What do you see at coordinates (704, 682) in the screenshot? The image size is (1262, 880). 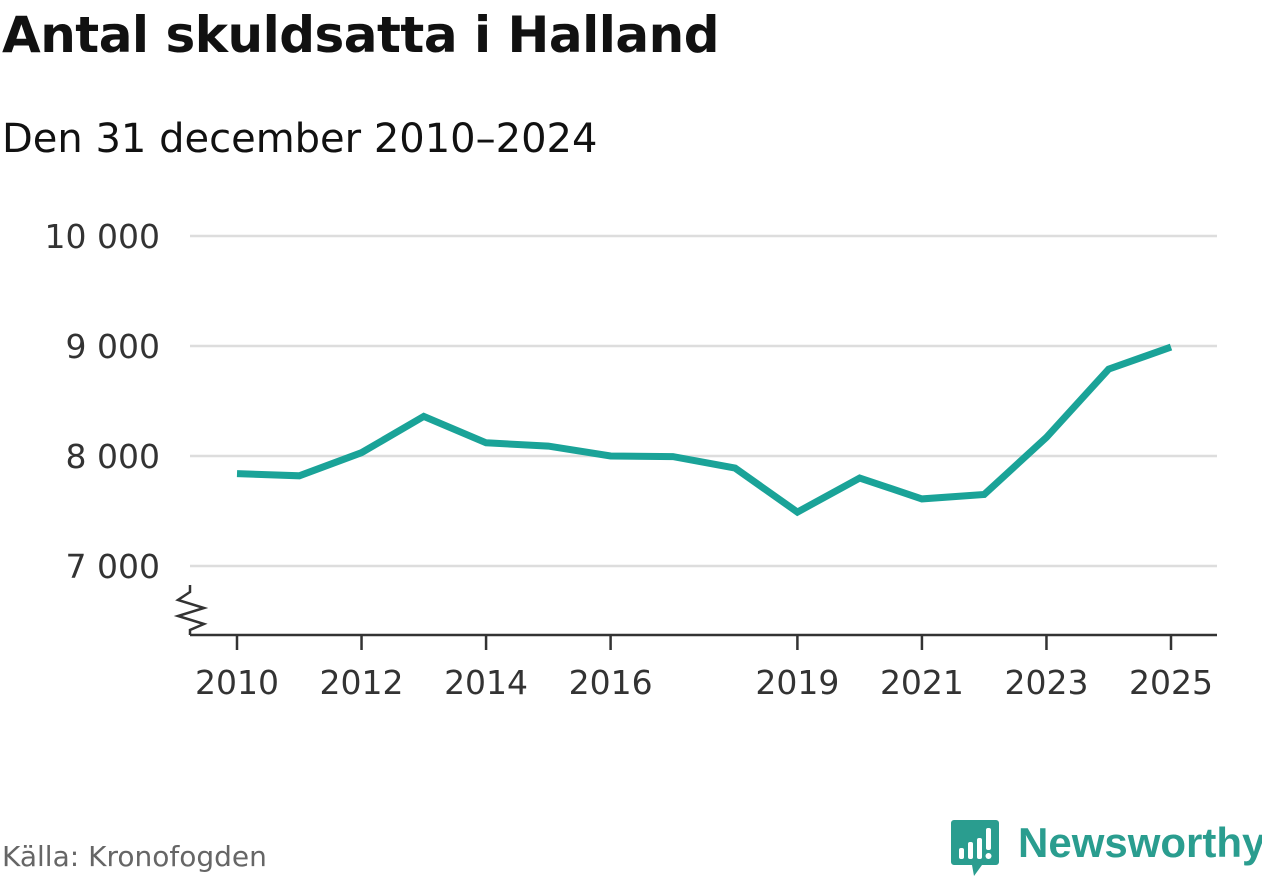 I see `x-tick-labels: 2010 2012 2014 2016 2019 2021 2023 2025` at bounding box center [704, 682].